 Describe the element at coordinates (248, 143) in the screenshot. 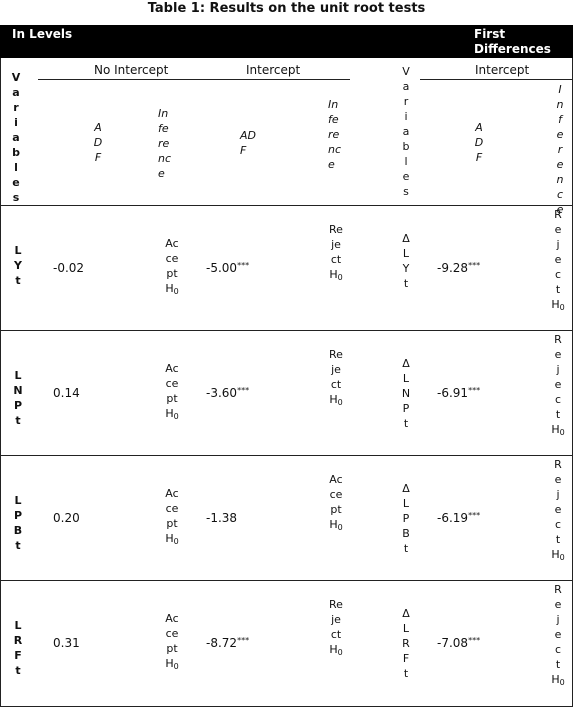

I see `col-label-adf-intercept: AD F` at that location.